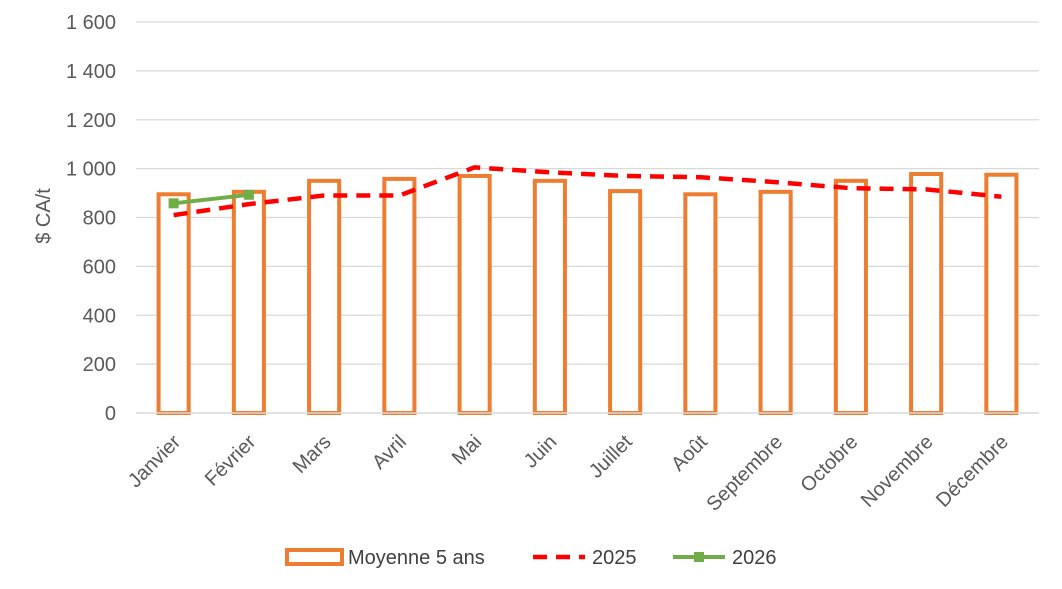  What do you see at coordinates (91, 72) in the screenshot?
I see `y-tick-label: 1 400` at bounding box center [91, 72].